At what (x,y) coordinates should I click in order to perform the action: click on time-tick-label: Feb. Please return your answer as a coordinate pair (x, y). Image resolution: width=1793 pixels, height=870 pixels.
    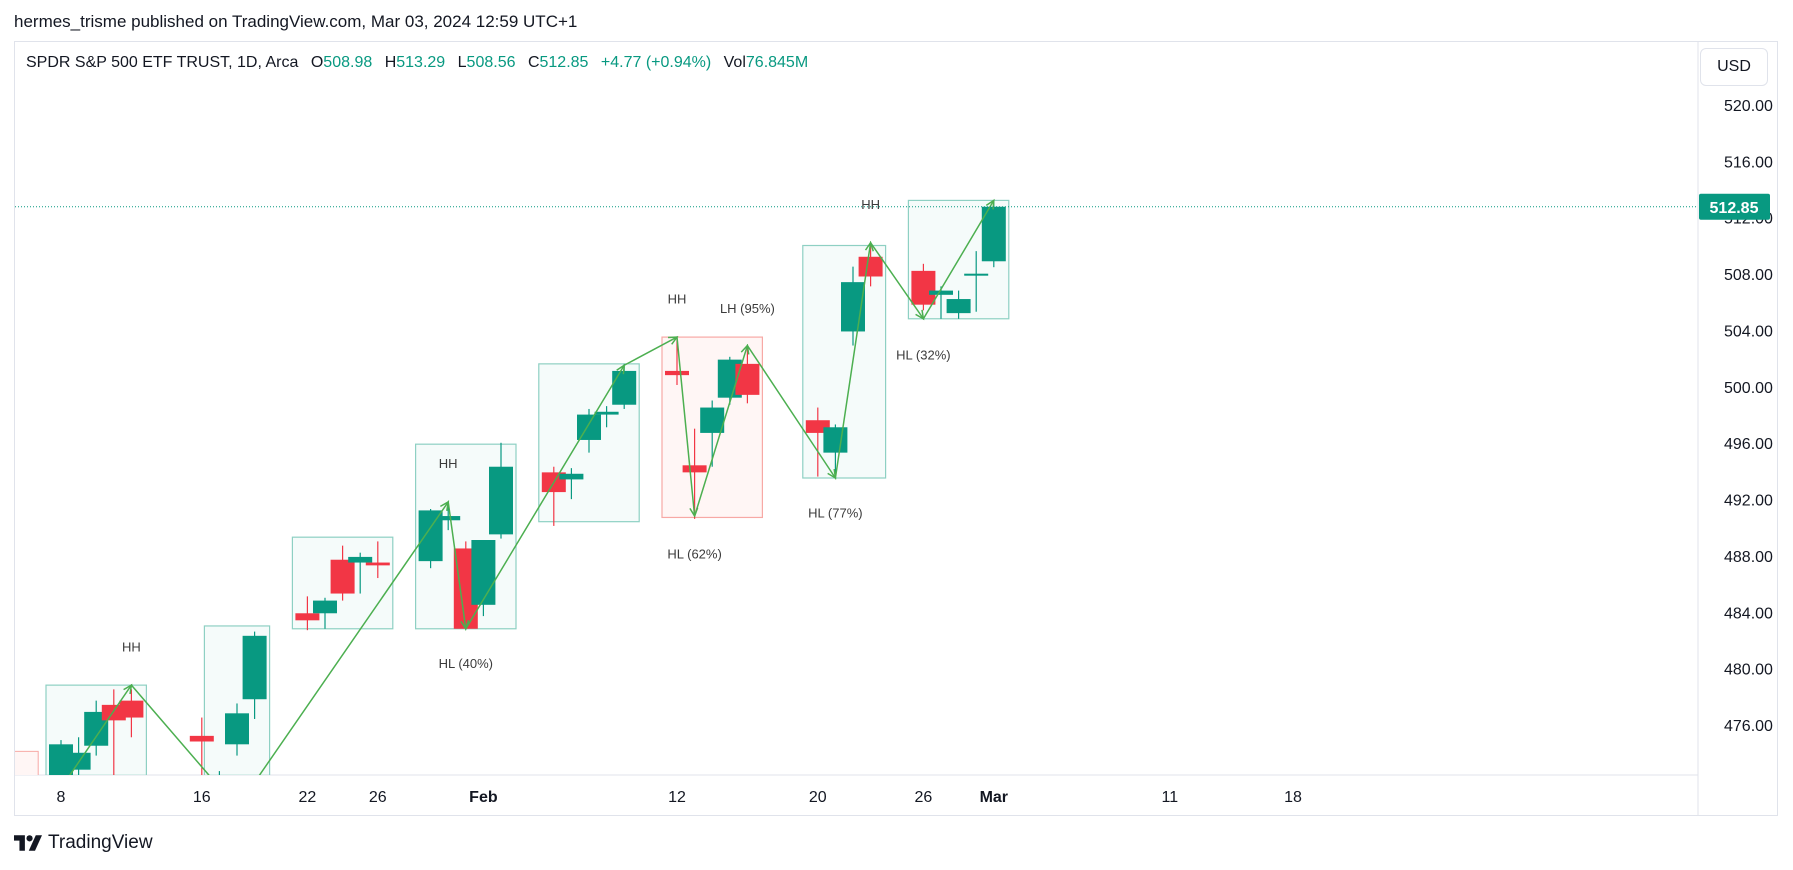
    Looking at the image, I should click on (483, 797).